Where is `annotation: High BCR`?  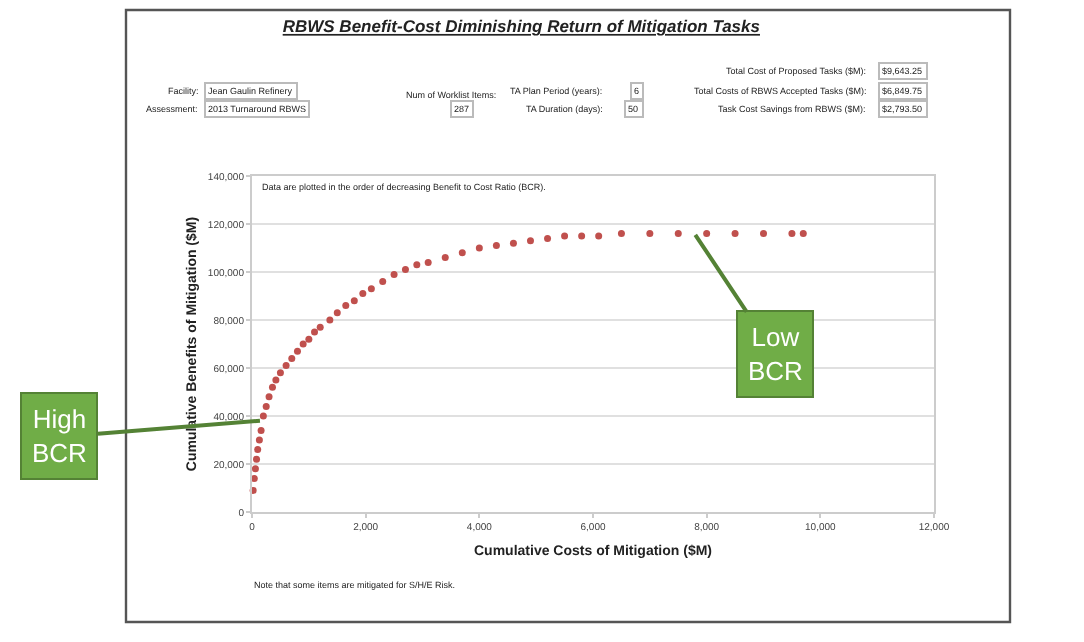
annotation: High BCR is located at coordinates (59, 436).